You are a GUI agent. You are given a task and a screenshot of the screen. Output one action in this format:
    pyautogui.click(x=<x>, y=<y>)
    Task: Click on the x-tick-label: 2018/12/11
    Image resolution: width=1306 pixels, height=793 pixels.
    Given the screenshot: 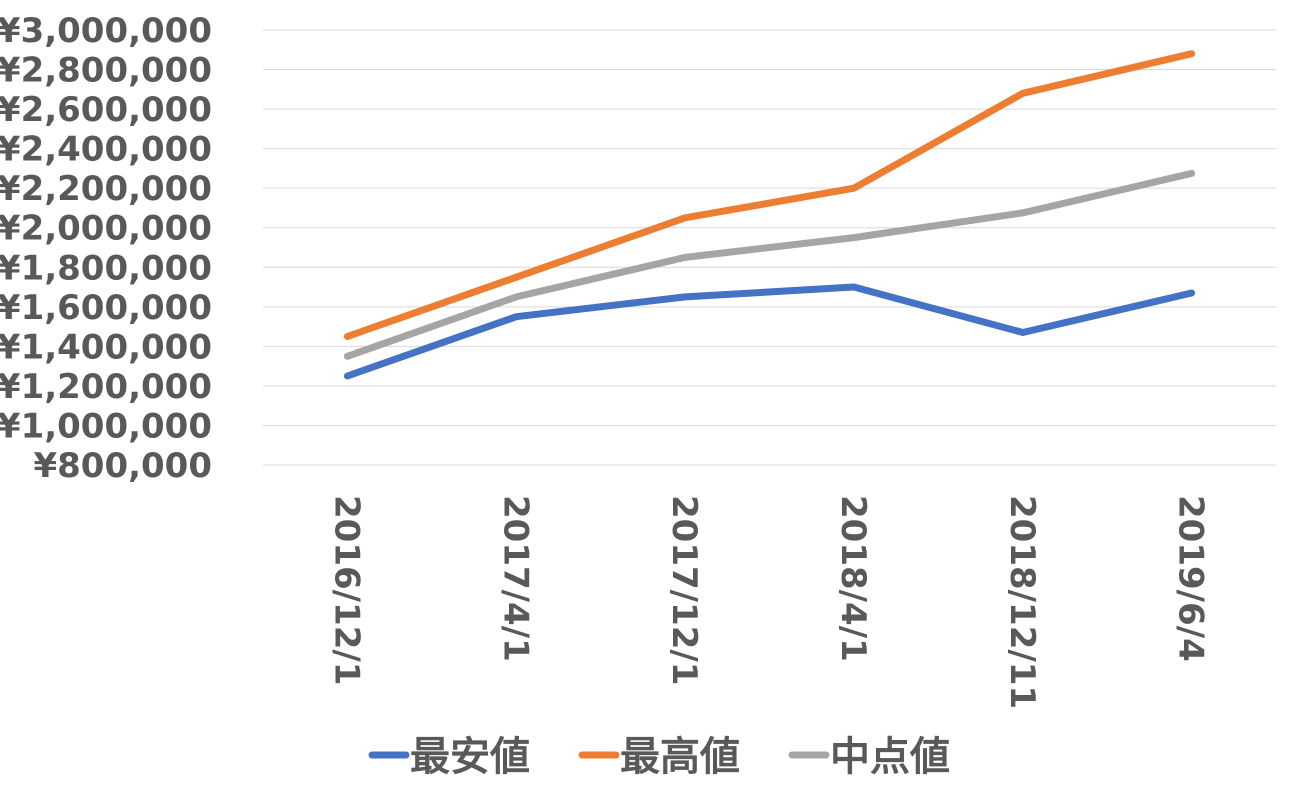 What is the action you would take?
    pyautogui.click(x=1022, y=602)
    